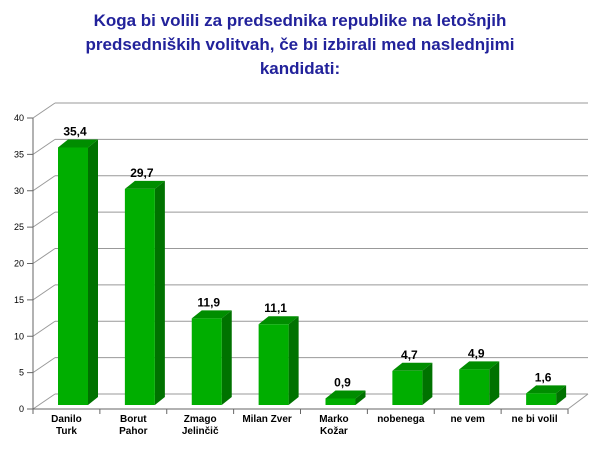 This screenshot has width=600, height=450. Describe the element at coordinates (267, 419) in the screenshot. I see `category-label: Milan Zver` at that location.